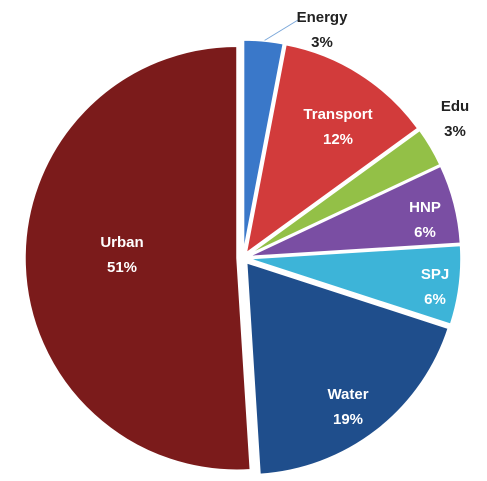  I want to click on leader-line, so click(280, 31).